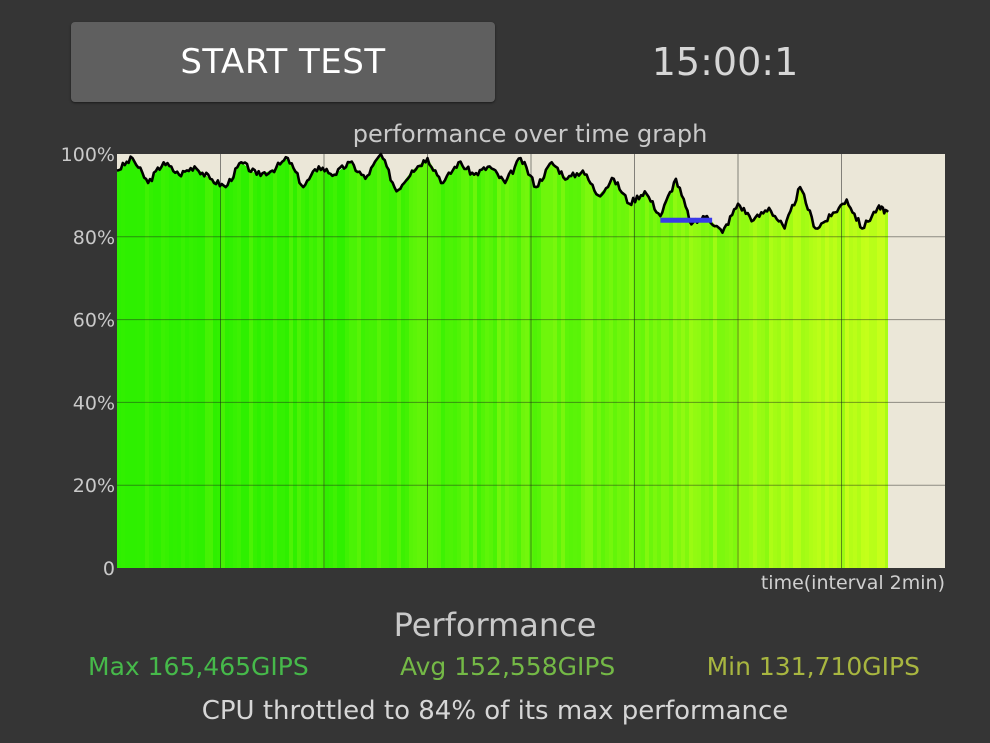  I want to click on min-stat: Min 131,710GIPS, so click(813, 666).